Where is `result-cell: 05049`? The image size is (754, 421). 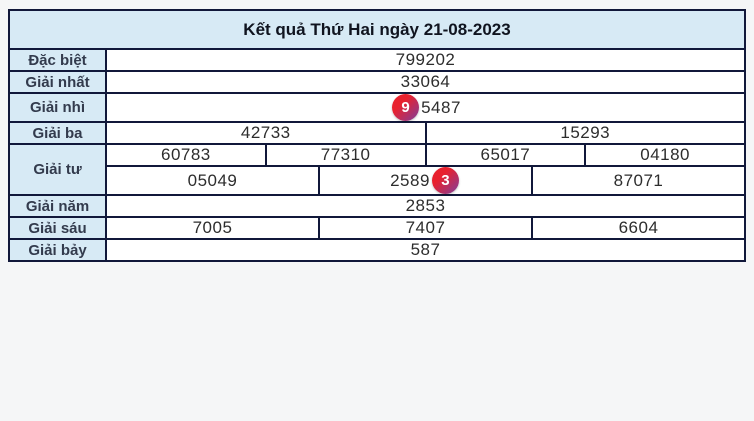 result-cell: 05049 is located at coordinates (213, 180).